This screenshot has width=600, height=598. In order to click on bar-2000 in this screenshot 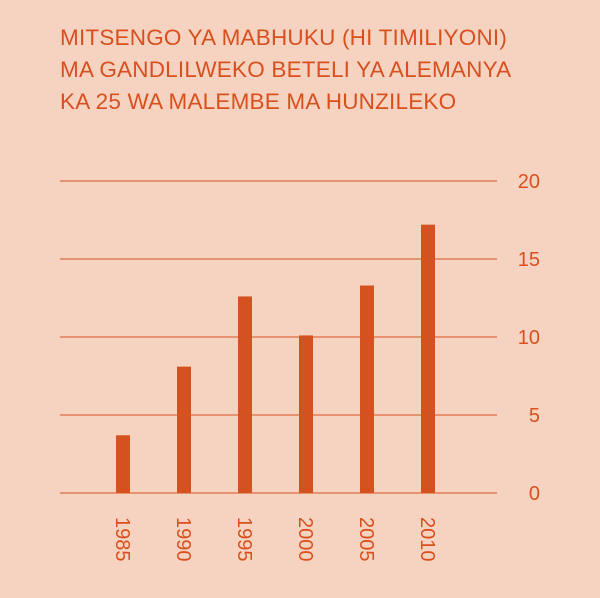, I will do `click(306, 414)`.